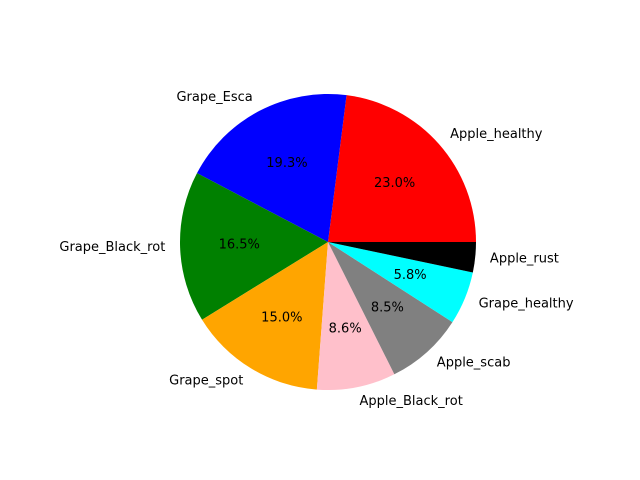  Describe the element at coordinates (526, 303) in the screenshot. I see `label-grape-healthy: Grape_healthy` at that location.